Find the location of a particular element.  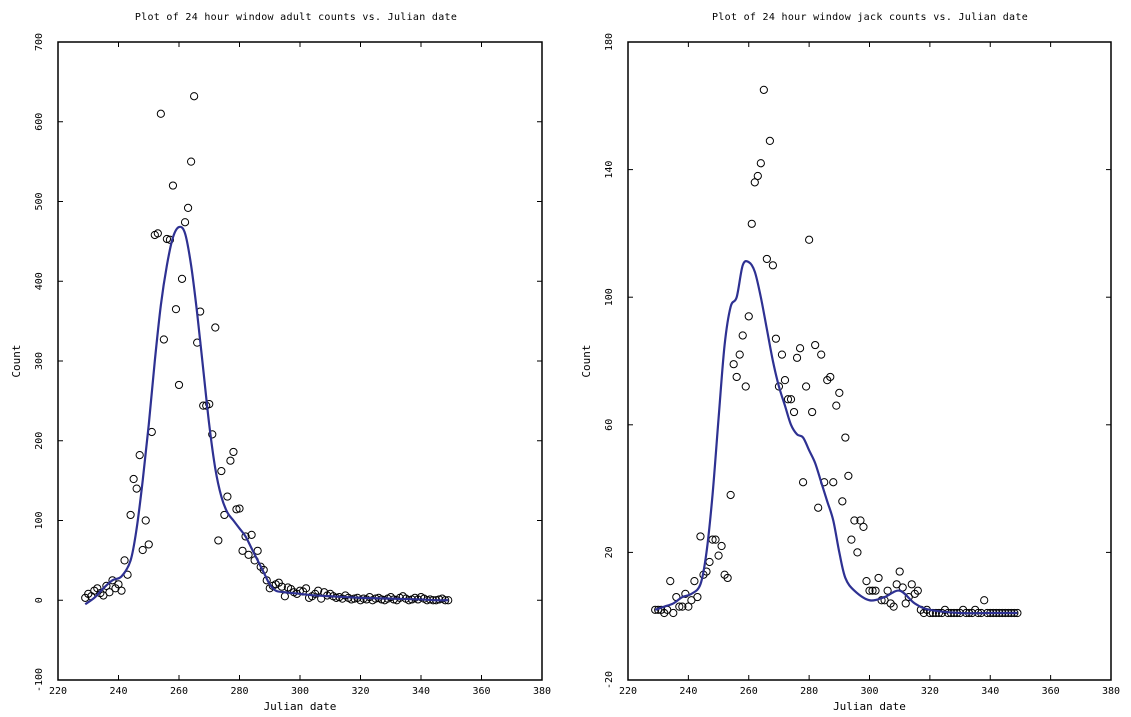

x-axis-label: Julian date is located at coordinates (869, 706).